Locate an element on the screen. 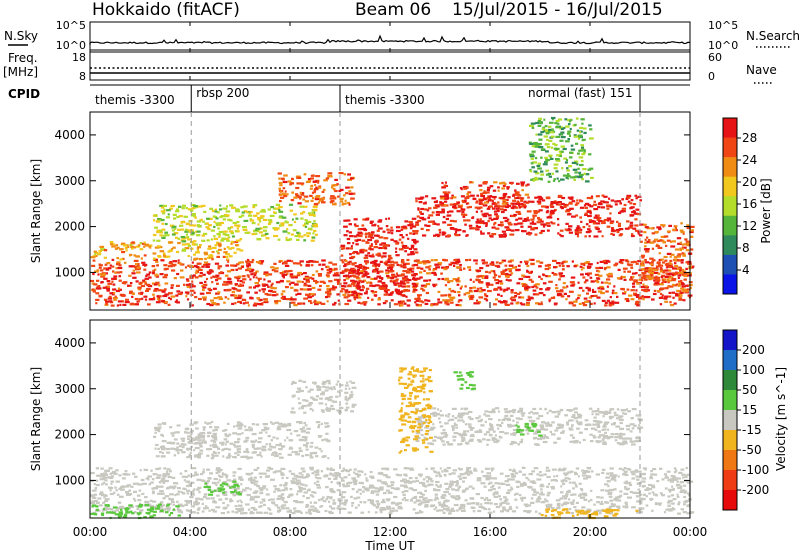  colorbar-swatch is located at coordinates (730, 147).